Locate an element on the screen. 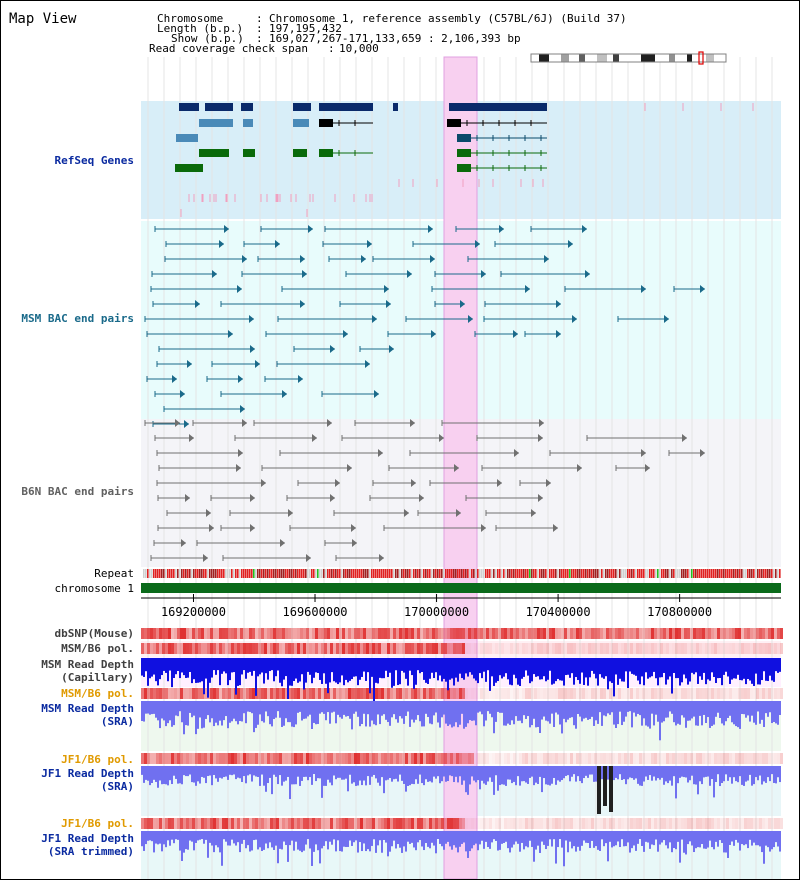 The height and width of the screenshot is (880, 800). track-label-refseq: RefSeq Genes is located at coordinates (94, 160).